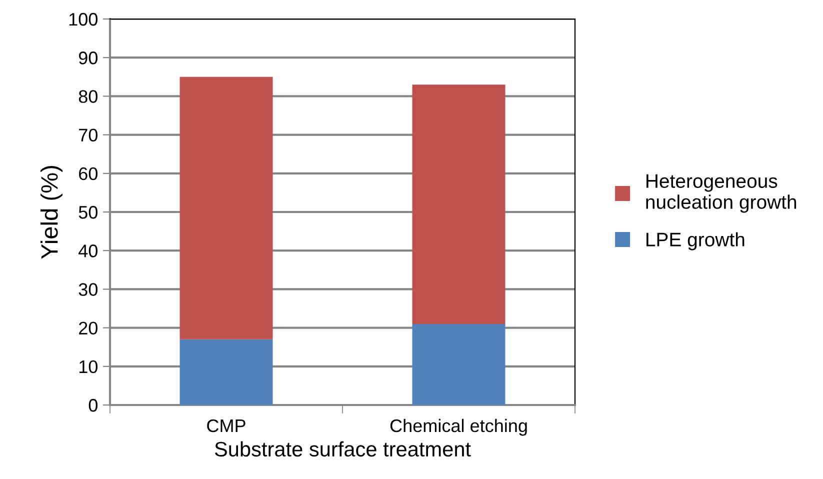 Image resolution: width=823 pixels, height=479 pixels. What do you see at coordinates (88, 251) in the screenshot?
I see `y-tick-label: 40` at bounding box center [88, 251].